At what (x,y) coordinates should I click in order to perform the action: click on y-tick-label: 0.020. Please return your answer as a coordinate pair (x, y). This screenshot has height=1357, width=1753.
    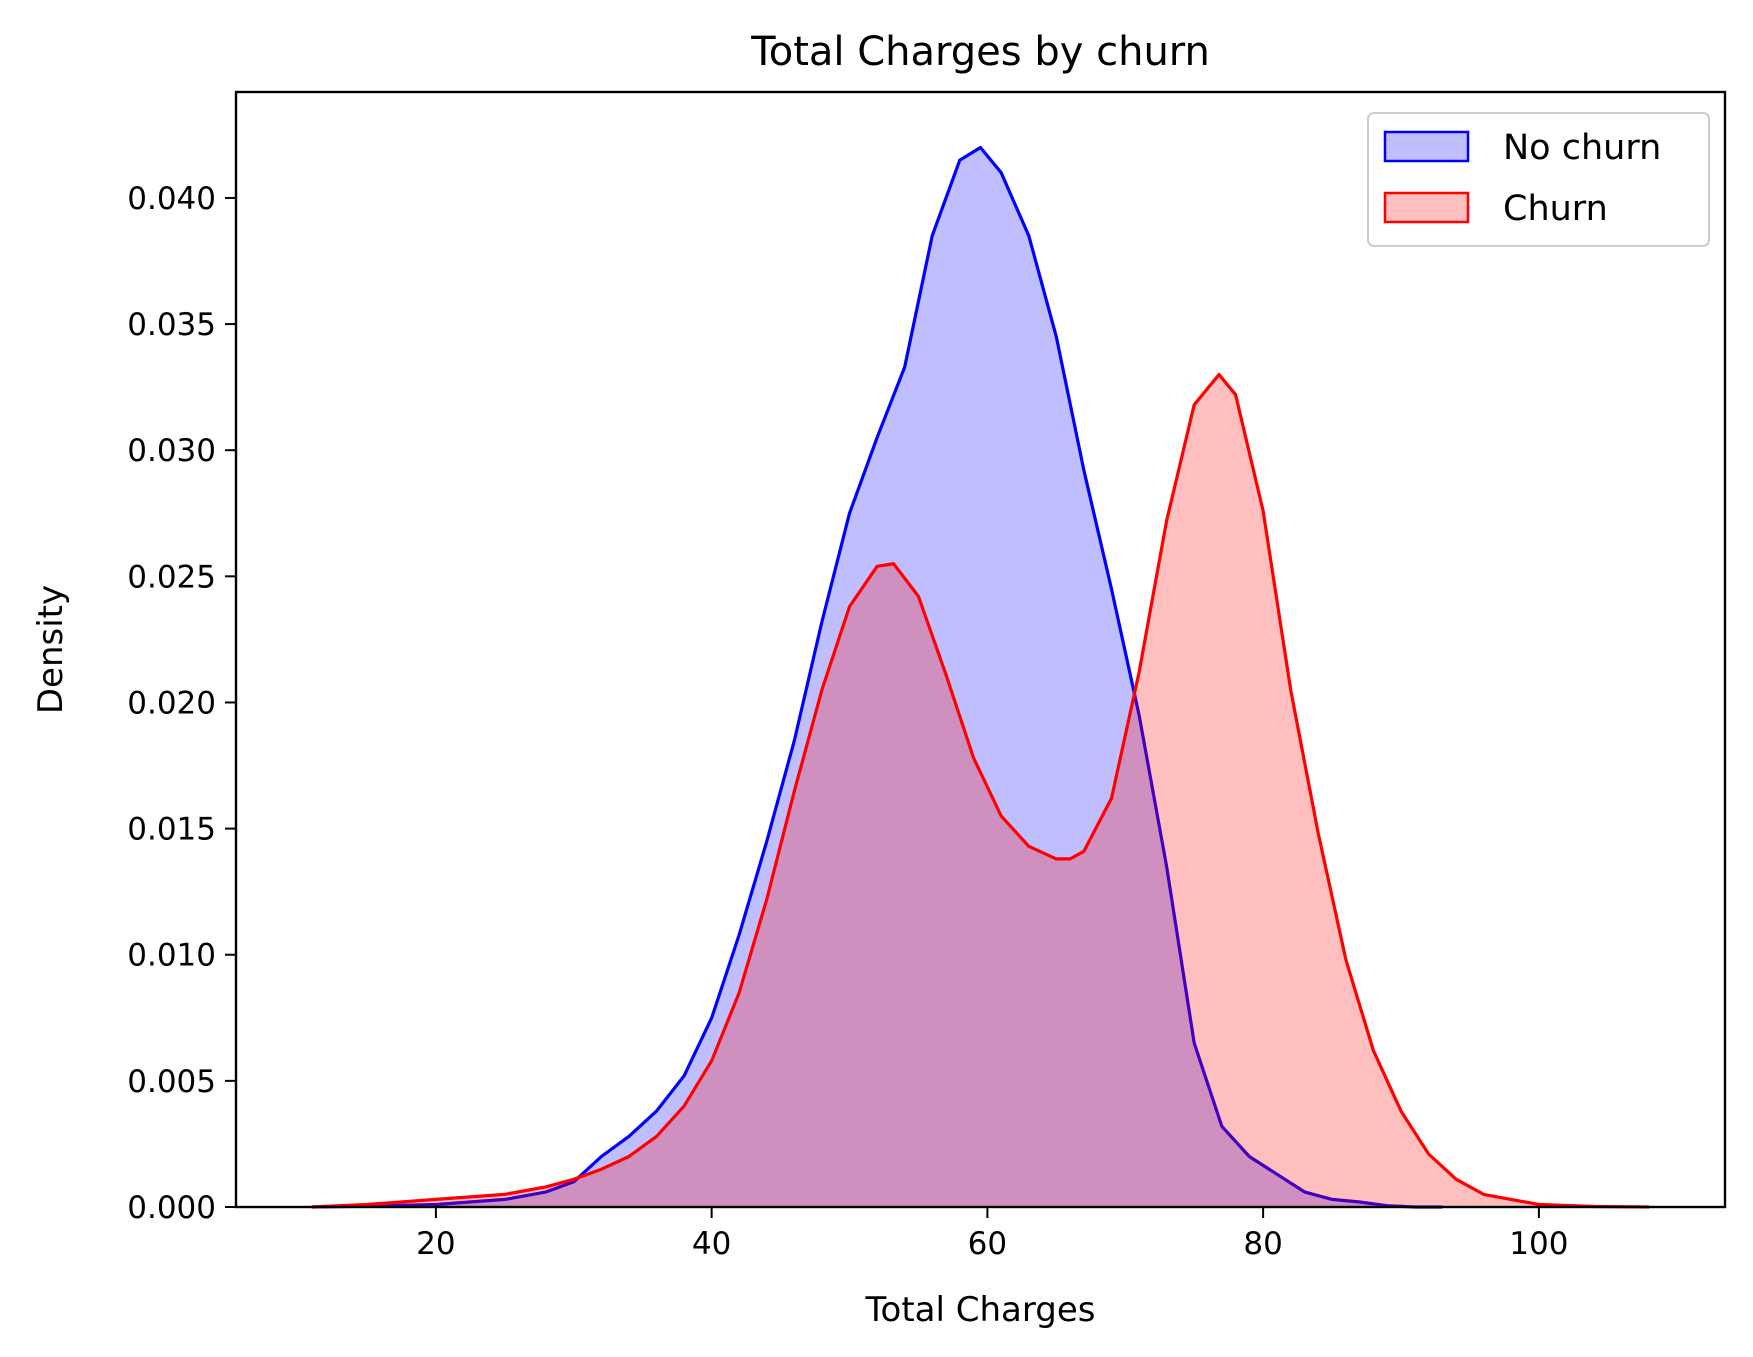
    Looking at the image, I should click on (171, 703).